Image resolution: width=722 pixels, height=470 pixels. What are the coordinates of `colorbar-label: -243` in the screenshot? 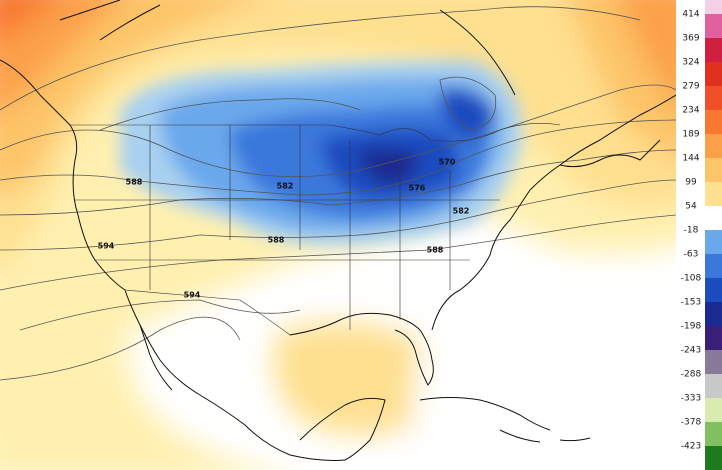 It's located at (691, 351).